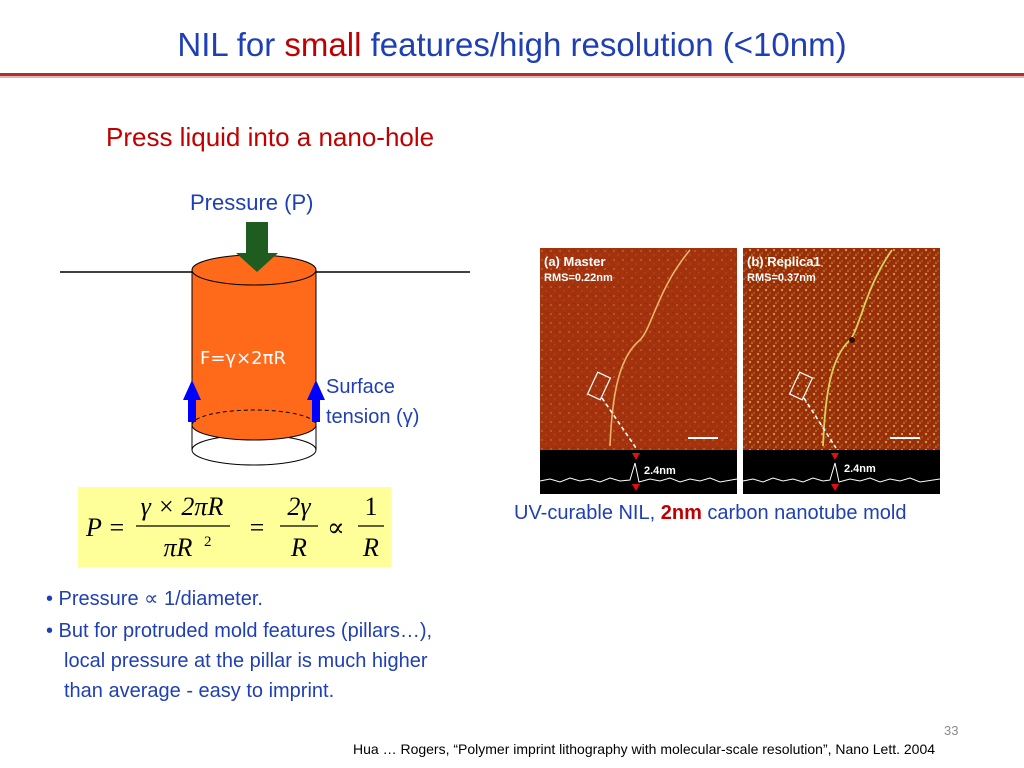 The height and width of the screenshot is (768, 1024). I want to click on title-part1: NIL for, so click(231, 44).